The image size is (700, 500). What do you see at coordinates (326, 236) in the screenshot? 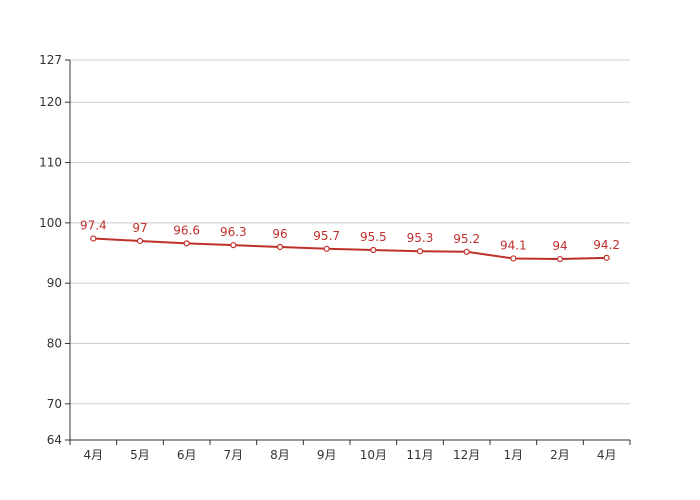
I see `data-label: 95.7` at bounding box center [326, 236].